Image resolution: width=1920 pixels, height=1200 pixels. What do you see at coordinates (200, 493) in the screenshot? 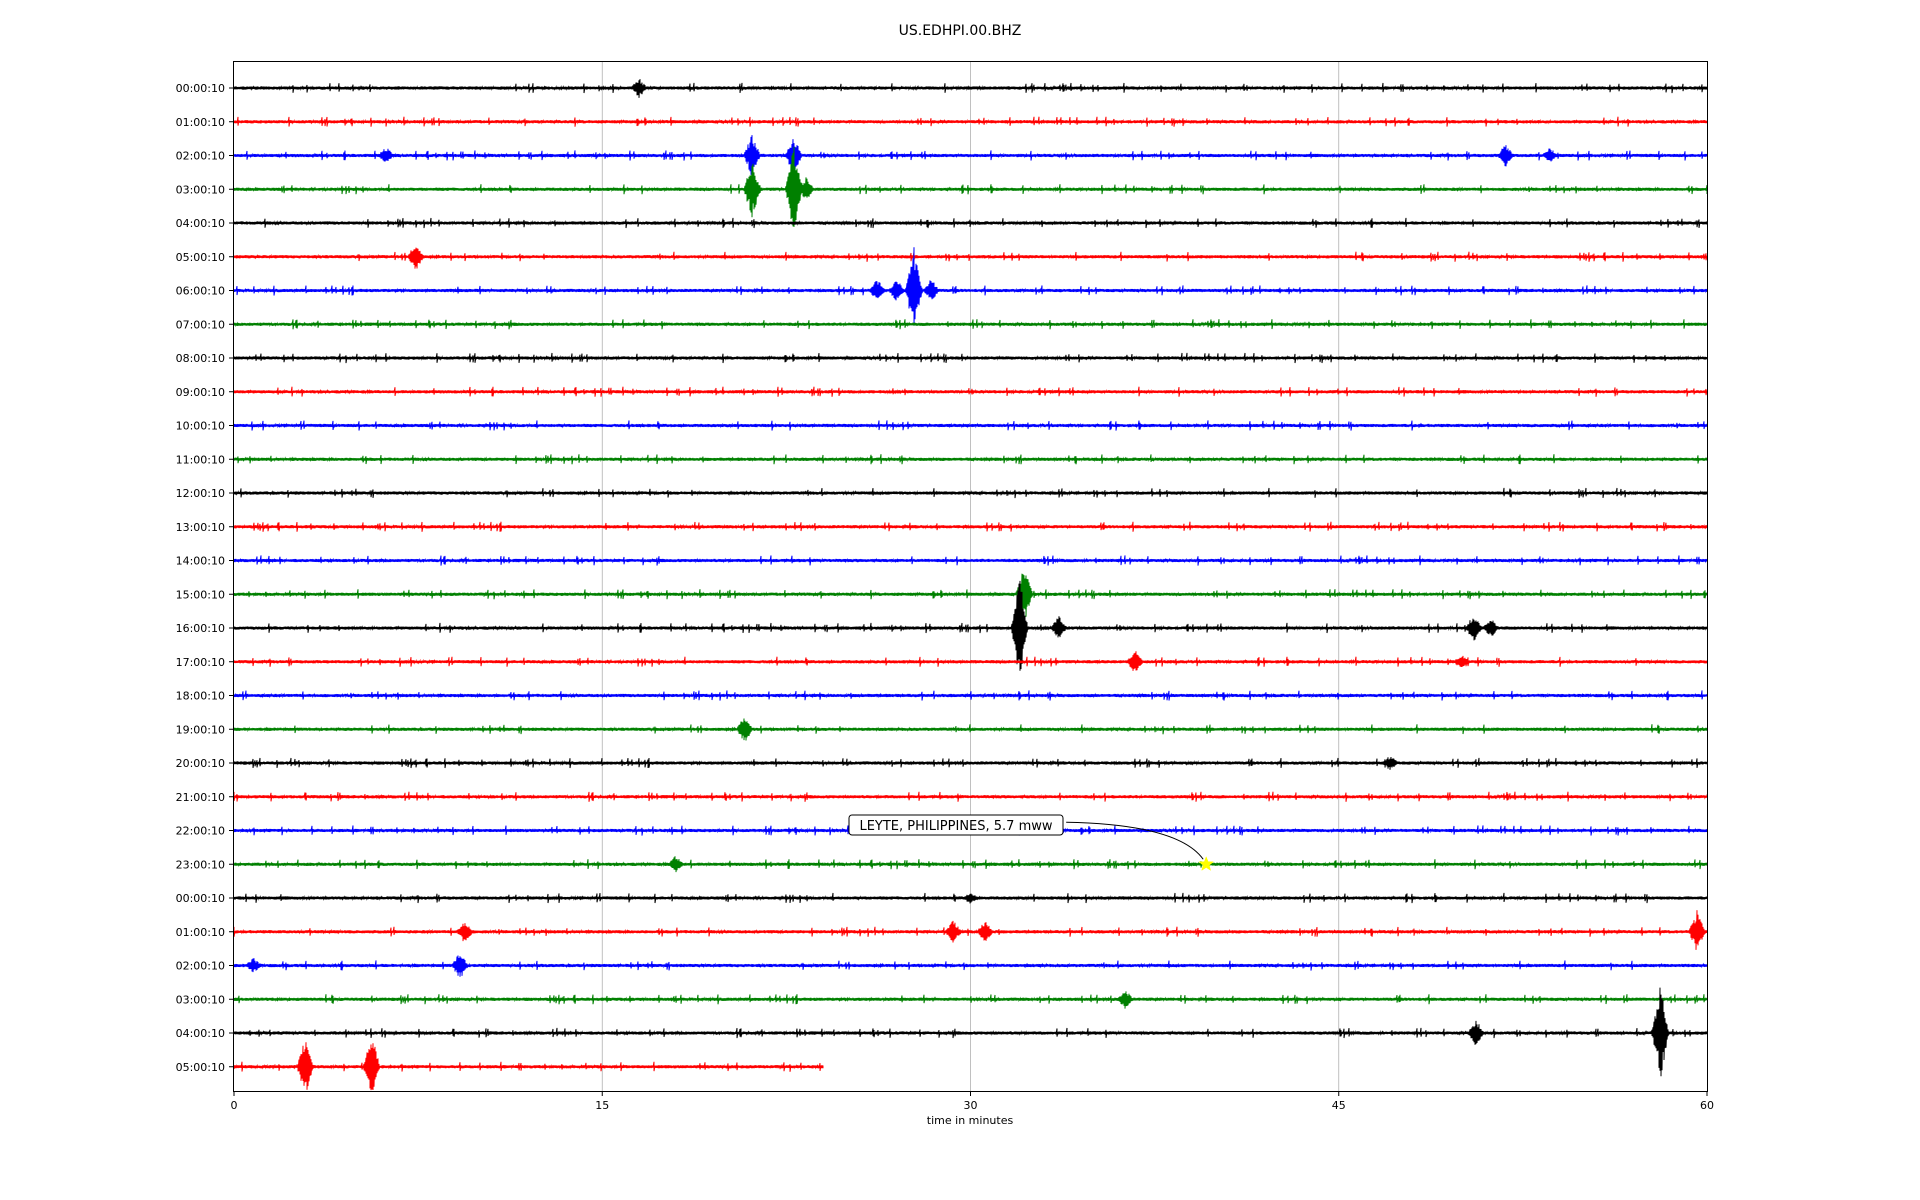
I see `row-time-label: 12:00:10` at bounding box center [200, 493].